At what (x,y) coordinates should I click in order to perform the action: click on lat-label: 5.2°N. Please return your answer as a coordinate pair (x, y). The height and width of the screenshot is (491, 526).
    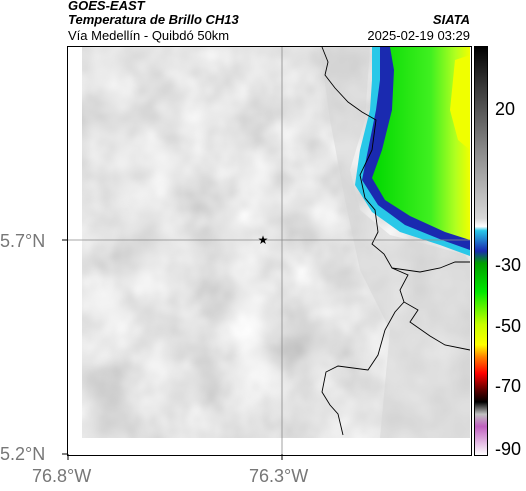
    Looking at the image, I should click on (23, 454).